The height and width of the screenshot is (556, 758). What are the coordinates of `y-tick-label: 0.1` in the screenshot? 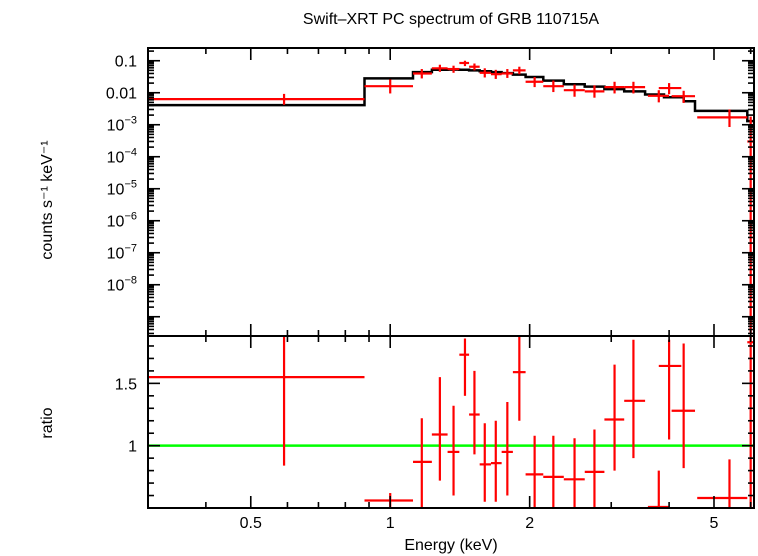 It's located at (126, 62).